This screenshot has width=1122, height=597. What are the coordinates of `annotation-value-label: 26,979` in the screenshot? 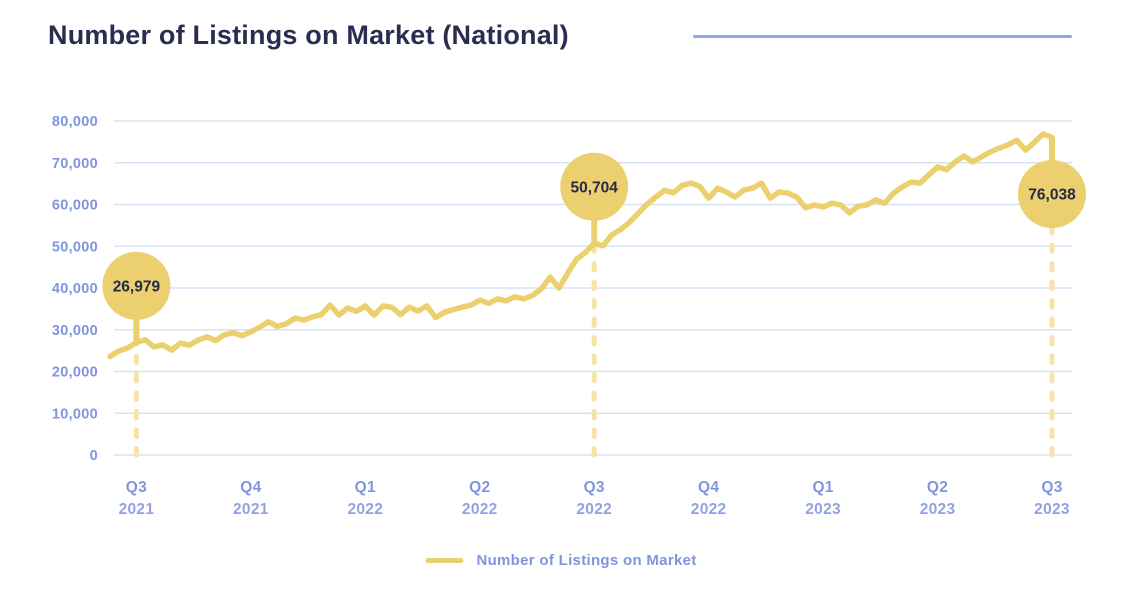 It's located at (137, 286).